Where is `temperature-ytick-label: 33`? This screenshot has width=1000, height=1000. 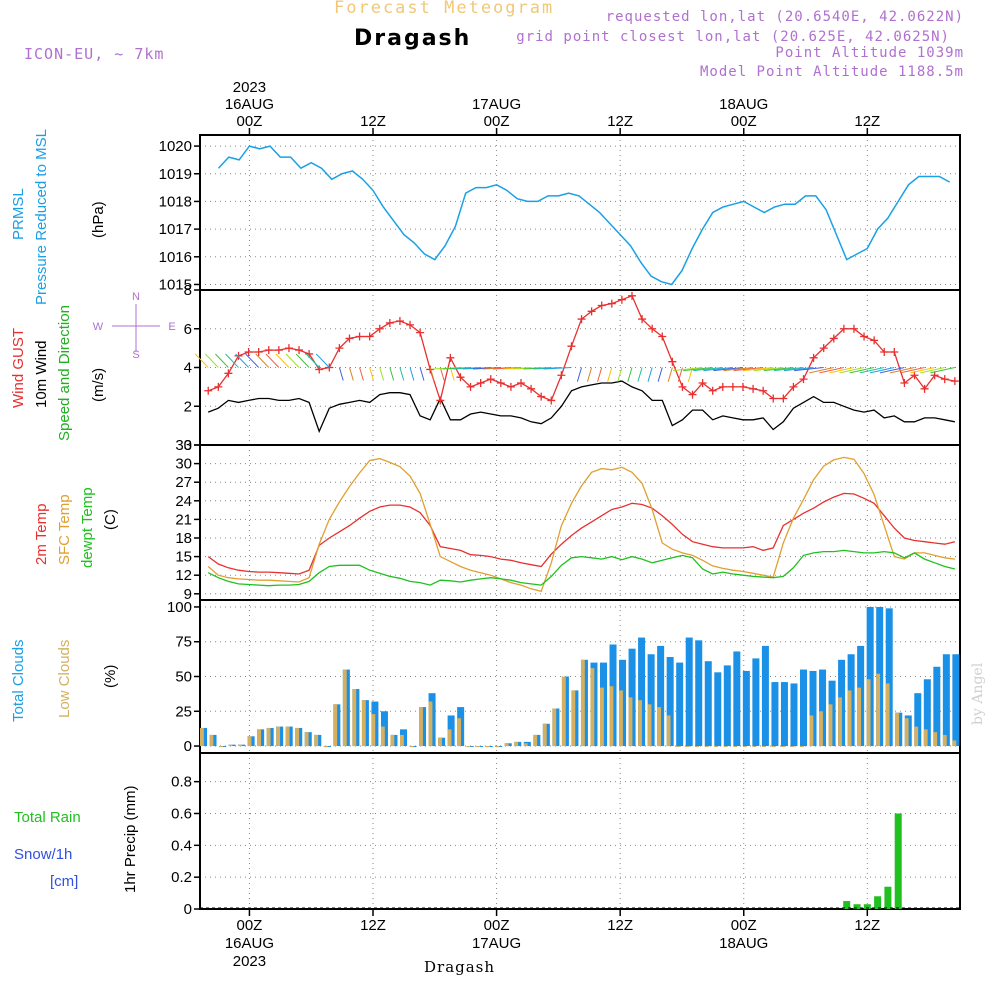 temperature-ytick-label: 33 is located at coordinates (183, 445).